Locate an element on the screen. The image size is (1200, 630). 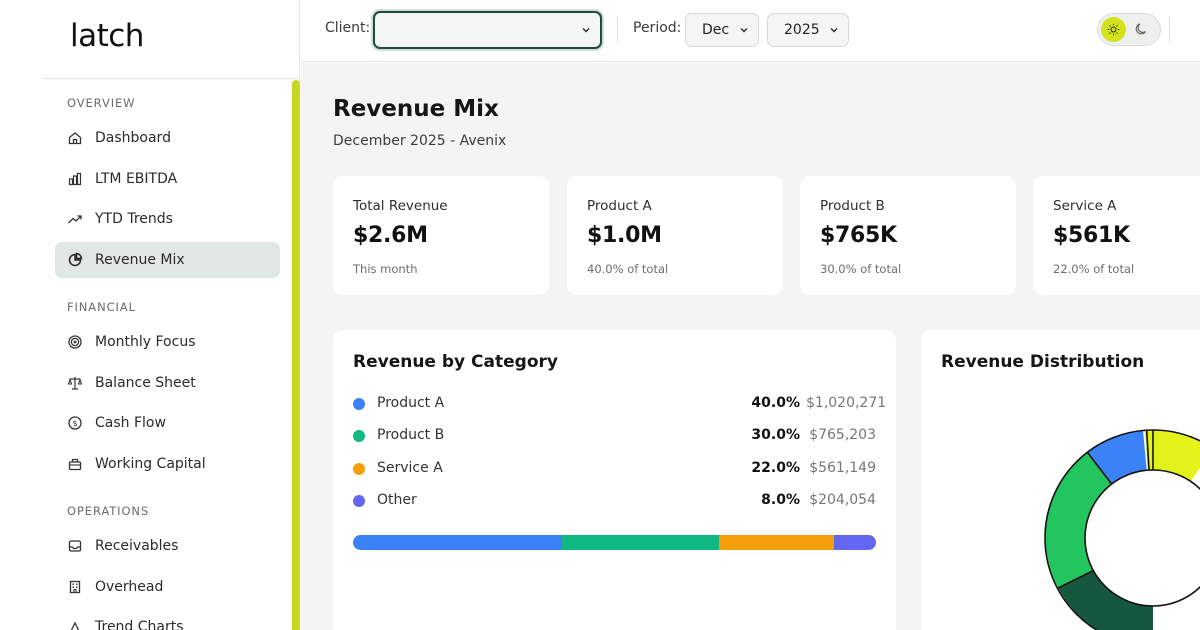
sidebar-item-ytd-trends: YTD Trends is located at coordinates (167, 219).